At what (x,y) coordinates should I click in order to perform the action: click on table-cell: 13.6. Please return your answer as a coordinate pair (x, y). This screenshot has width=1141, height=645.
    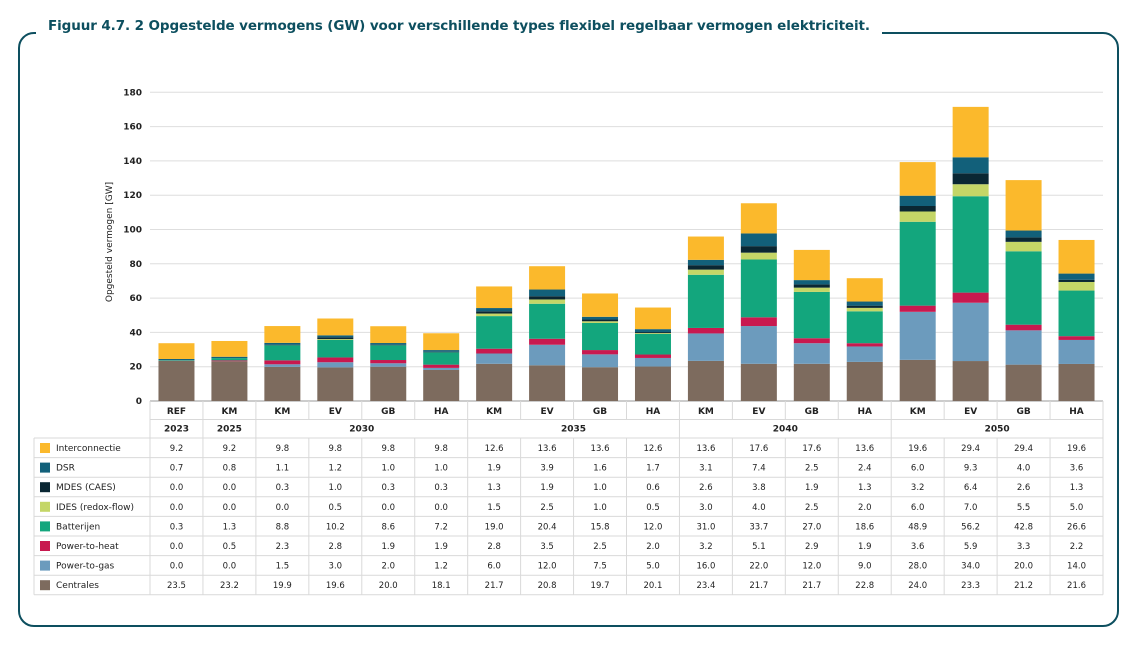
    Looking at the image, I should click on (864, 449).